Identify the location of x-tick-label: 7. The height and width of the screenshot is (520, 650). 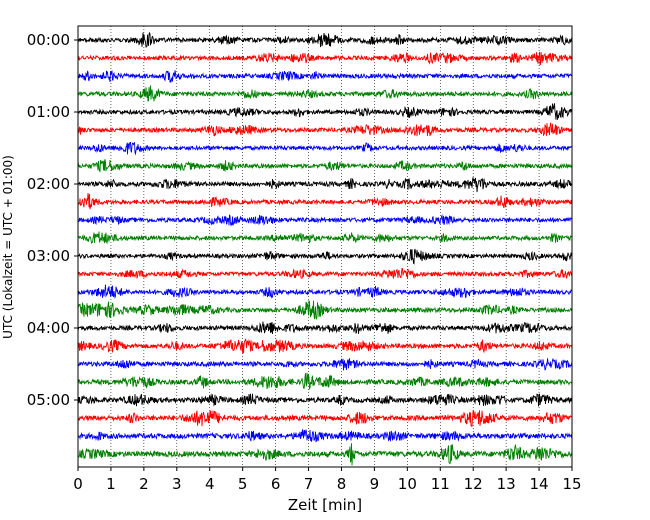
(309, 484).